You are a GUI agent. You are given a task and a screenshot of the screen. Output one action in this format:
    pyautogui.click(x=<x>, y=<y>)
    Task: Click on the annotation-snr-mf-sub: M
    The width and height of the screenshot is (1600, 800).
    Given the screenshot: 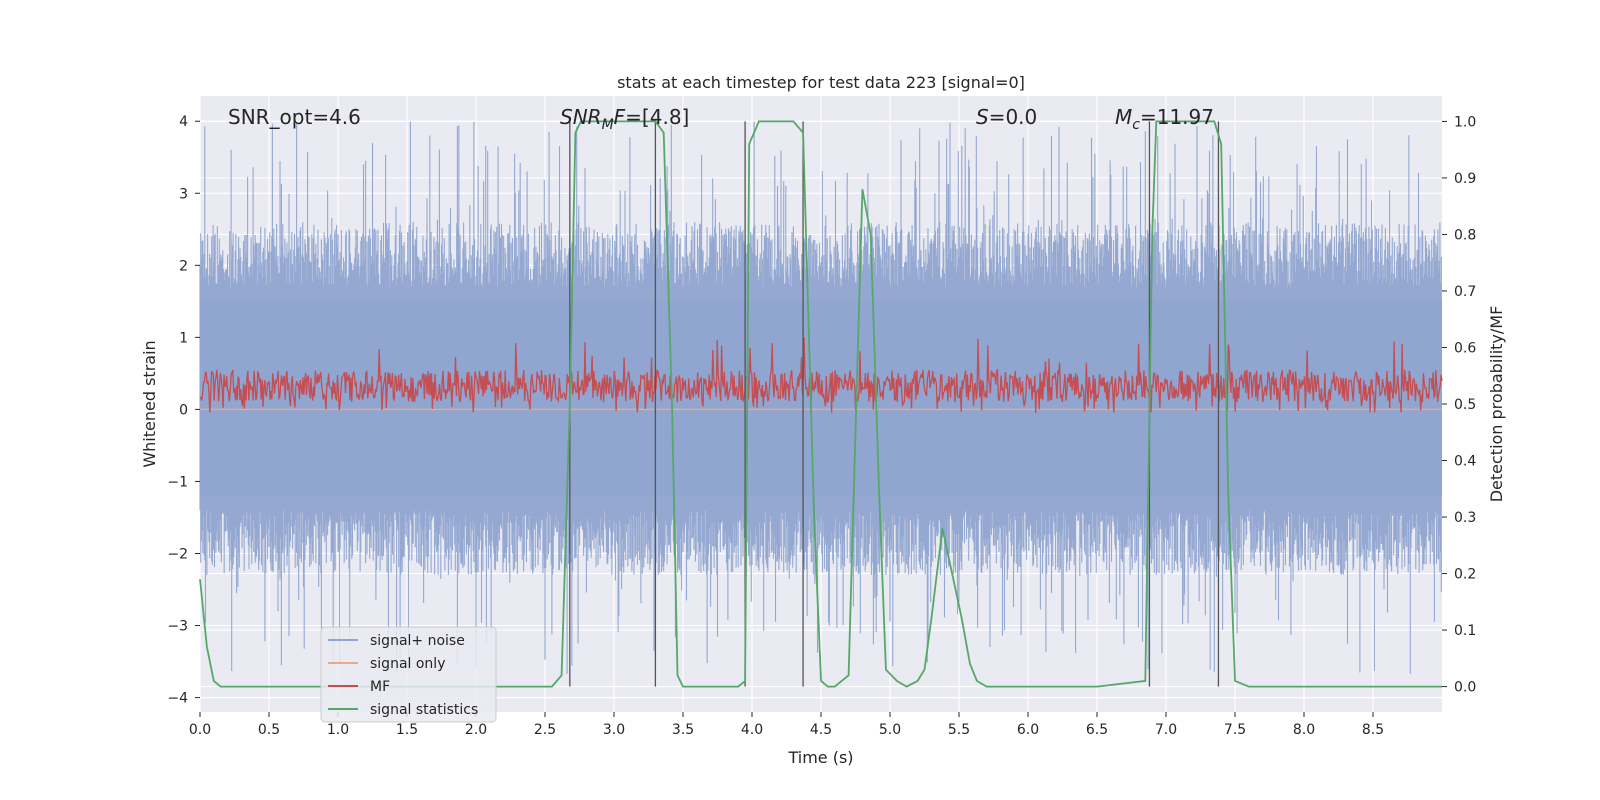 What is the action you would take?
    pyautogui.click(x=608, y=125)
    